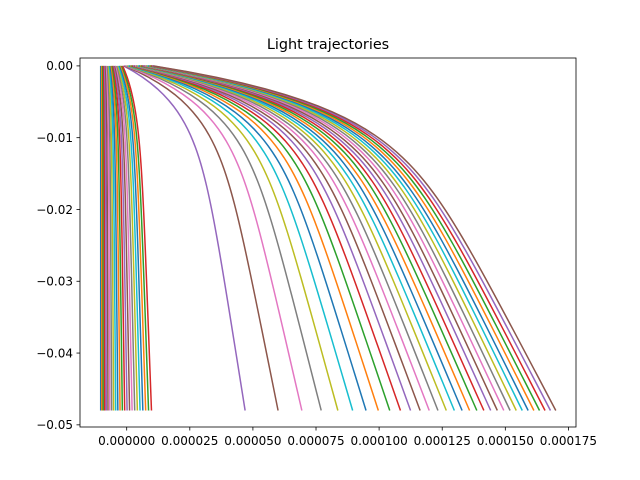 The height and width of the screenshot is (480, 640). What do you see at coordinates (58, 245) in the screenshot?
I see `y-axis: 0.00 −0.01 −0.02 −0.03 −0.04 −0.05` at bounding box center [58, 245].